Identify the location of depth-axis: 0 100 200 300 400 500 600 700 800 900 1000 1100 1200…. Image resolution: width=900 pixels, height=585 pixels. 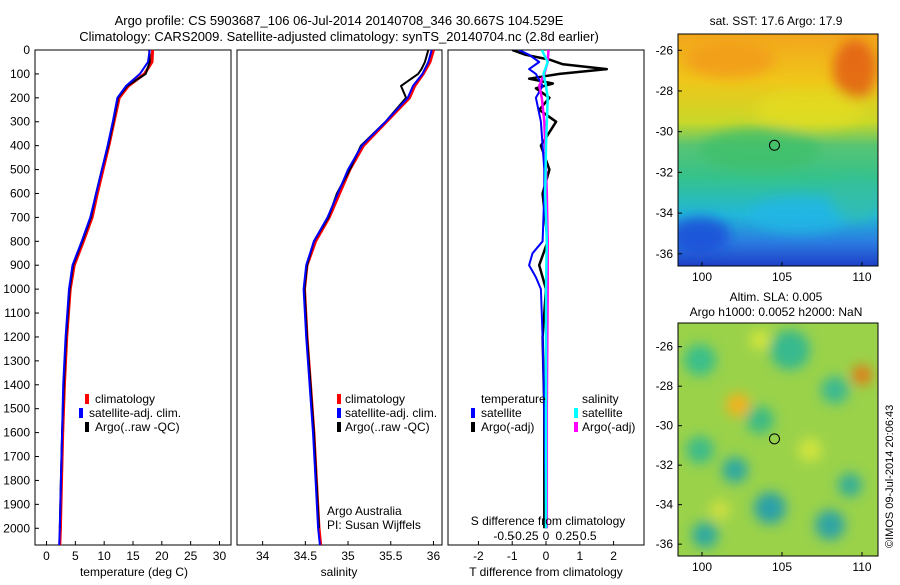
(21, 289).